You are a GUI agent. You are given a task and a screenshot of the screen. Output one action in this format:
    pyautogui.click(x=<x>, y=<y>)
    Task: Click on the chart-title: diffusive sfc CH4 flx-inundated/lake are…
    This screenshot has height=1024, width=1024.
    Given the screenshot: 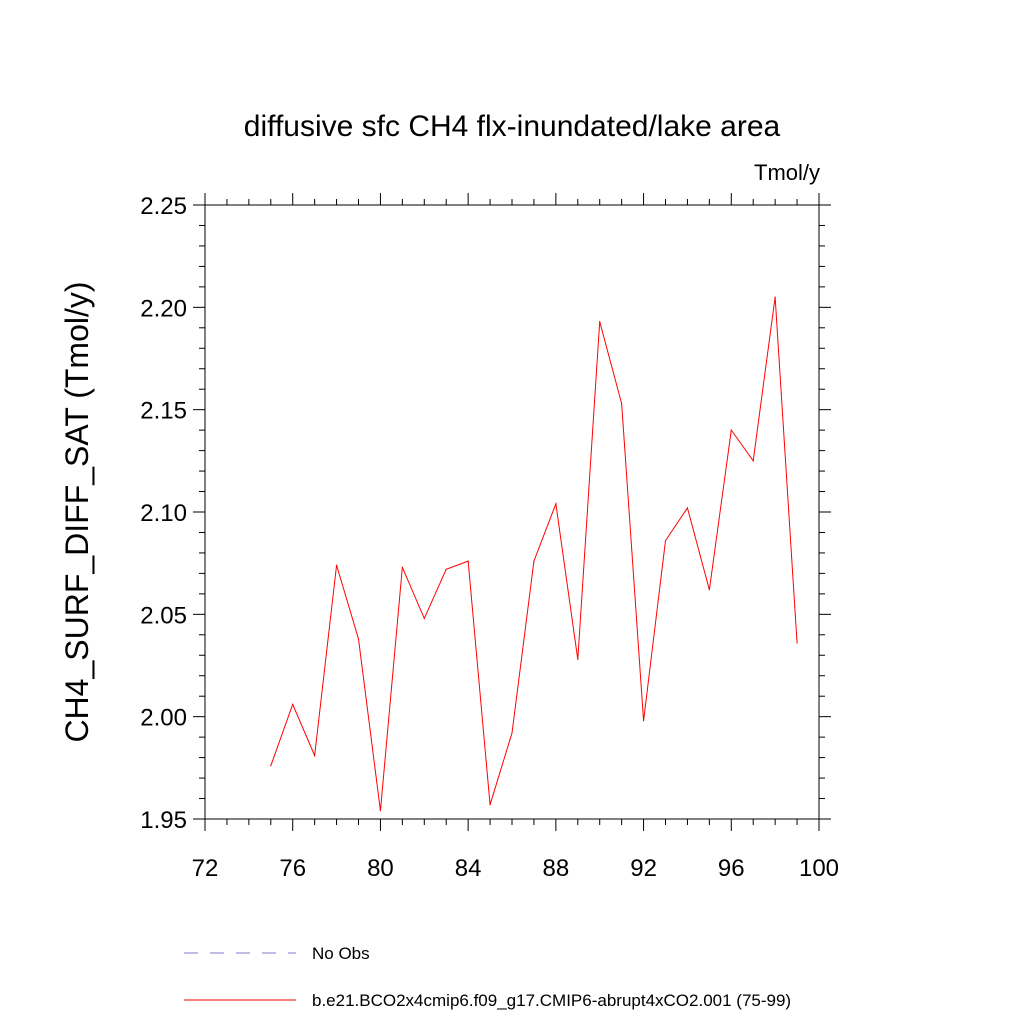 What is the action you would take?
    pyautogui.click(x=512, y=126)
    